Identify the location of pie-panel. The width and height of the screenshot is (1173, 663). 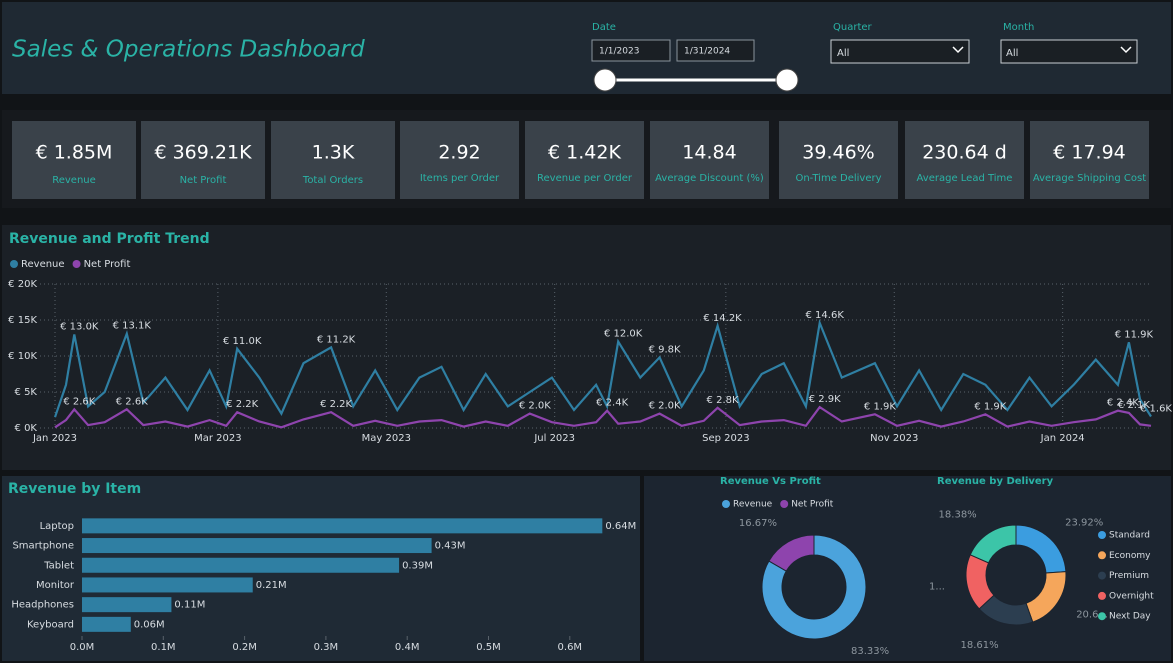
(907, 568).